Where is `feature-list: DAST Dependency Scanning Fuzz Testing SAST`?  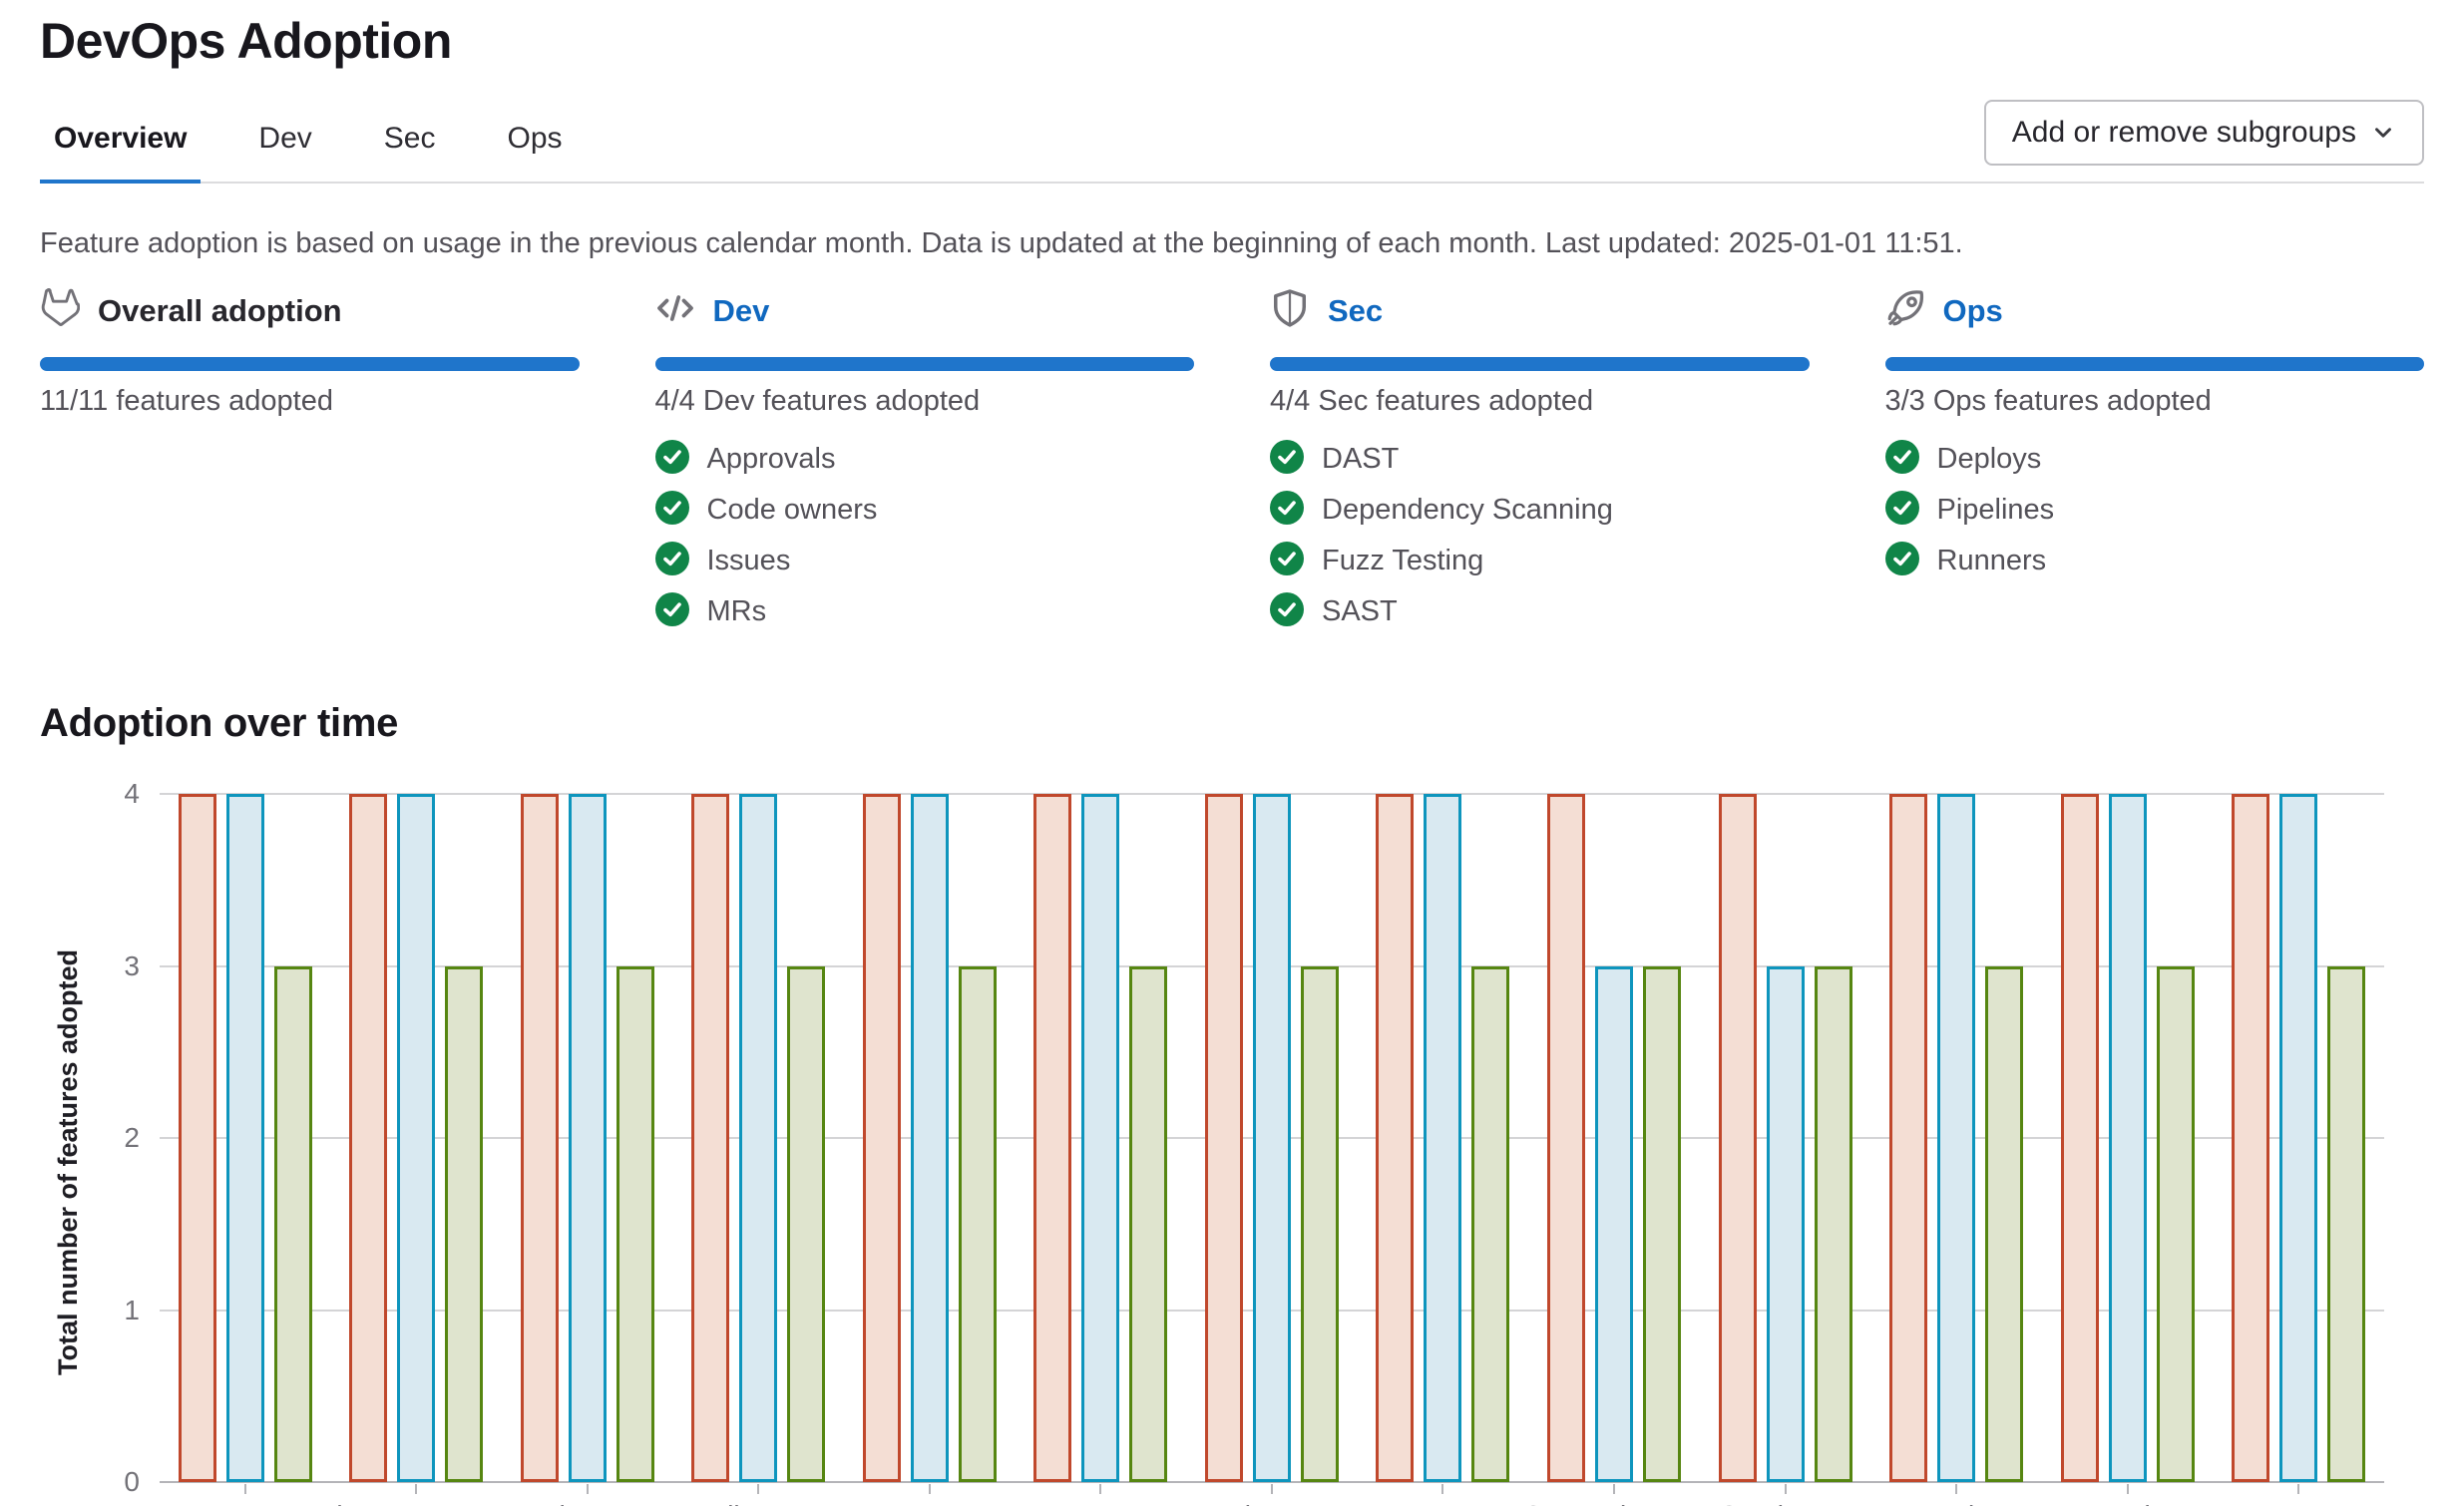 feature-list: DAST Dependency Scanning Fuzz Testing SAST is located at coordinates (1540, 535).